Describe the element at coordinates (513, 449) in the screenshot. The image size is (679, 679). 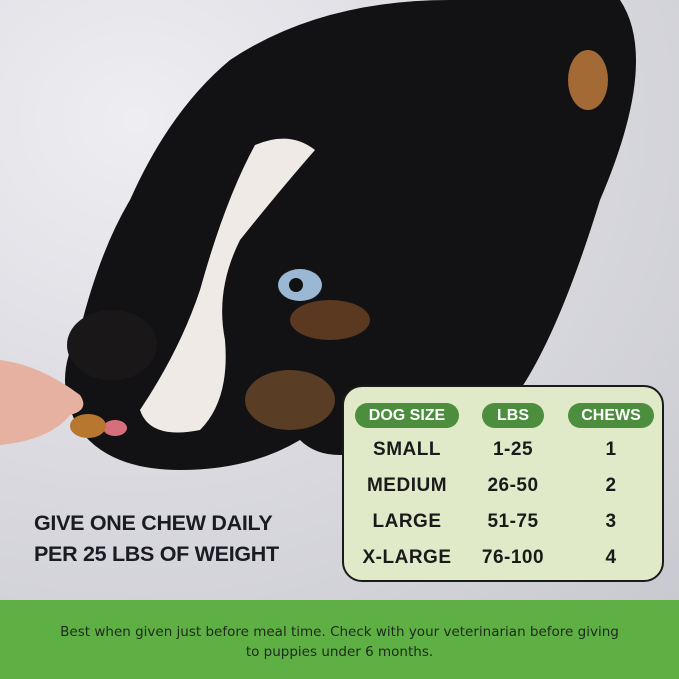
I see `row-lbs: 1-25` at that location.